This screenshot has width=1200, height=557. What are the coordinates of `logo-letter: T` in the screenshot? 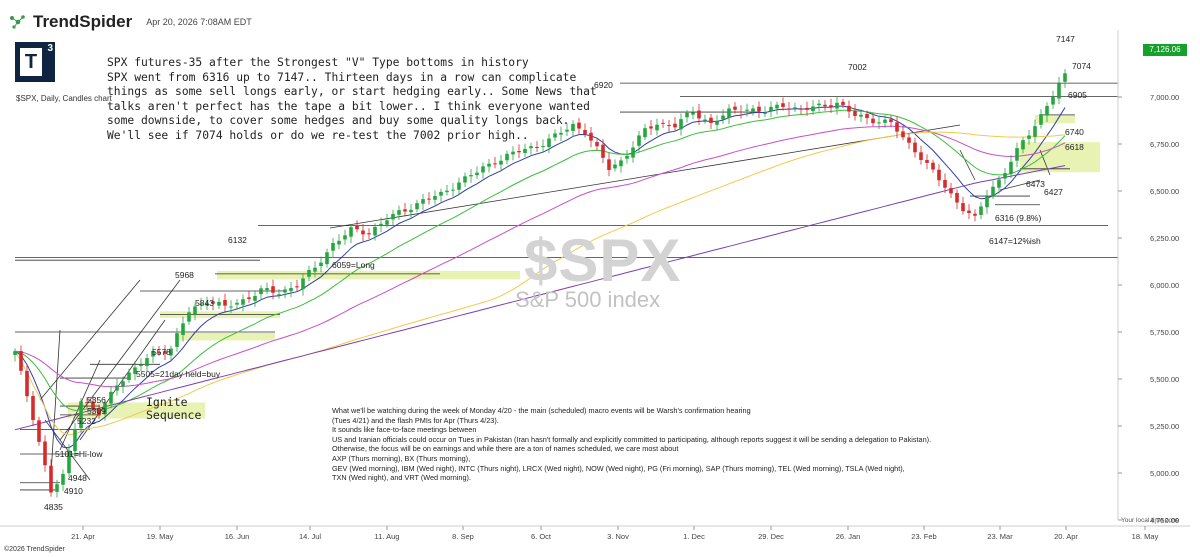 It's located at (31, 62).